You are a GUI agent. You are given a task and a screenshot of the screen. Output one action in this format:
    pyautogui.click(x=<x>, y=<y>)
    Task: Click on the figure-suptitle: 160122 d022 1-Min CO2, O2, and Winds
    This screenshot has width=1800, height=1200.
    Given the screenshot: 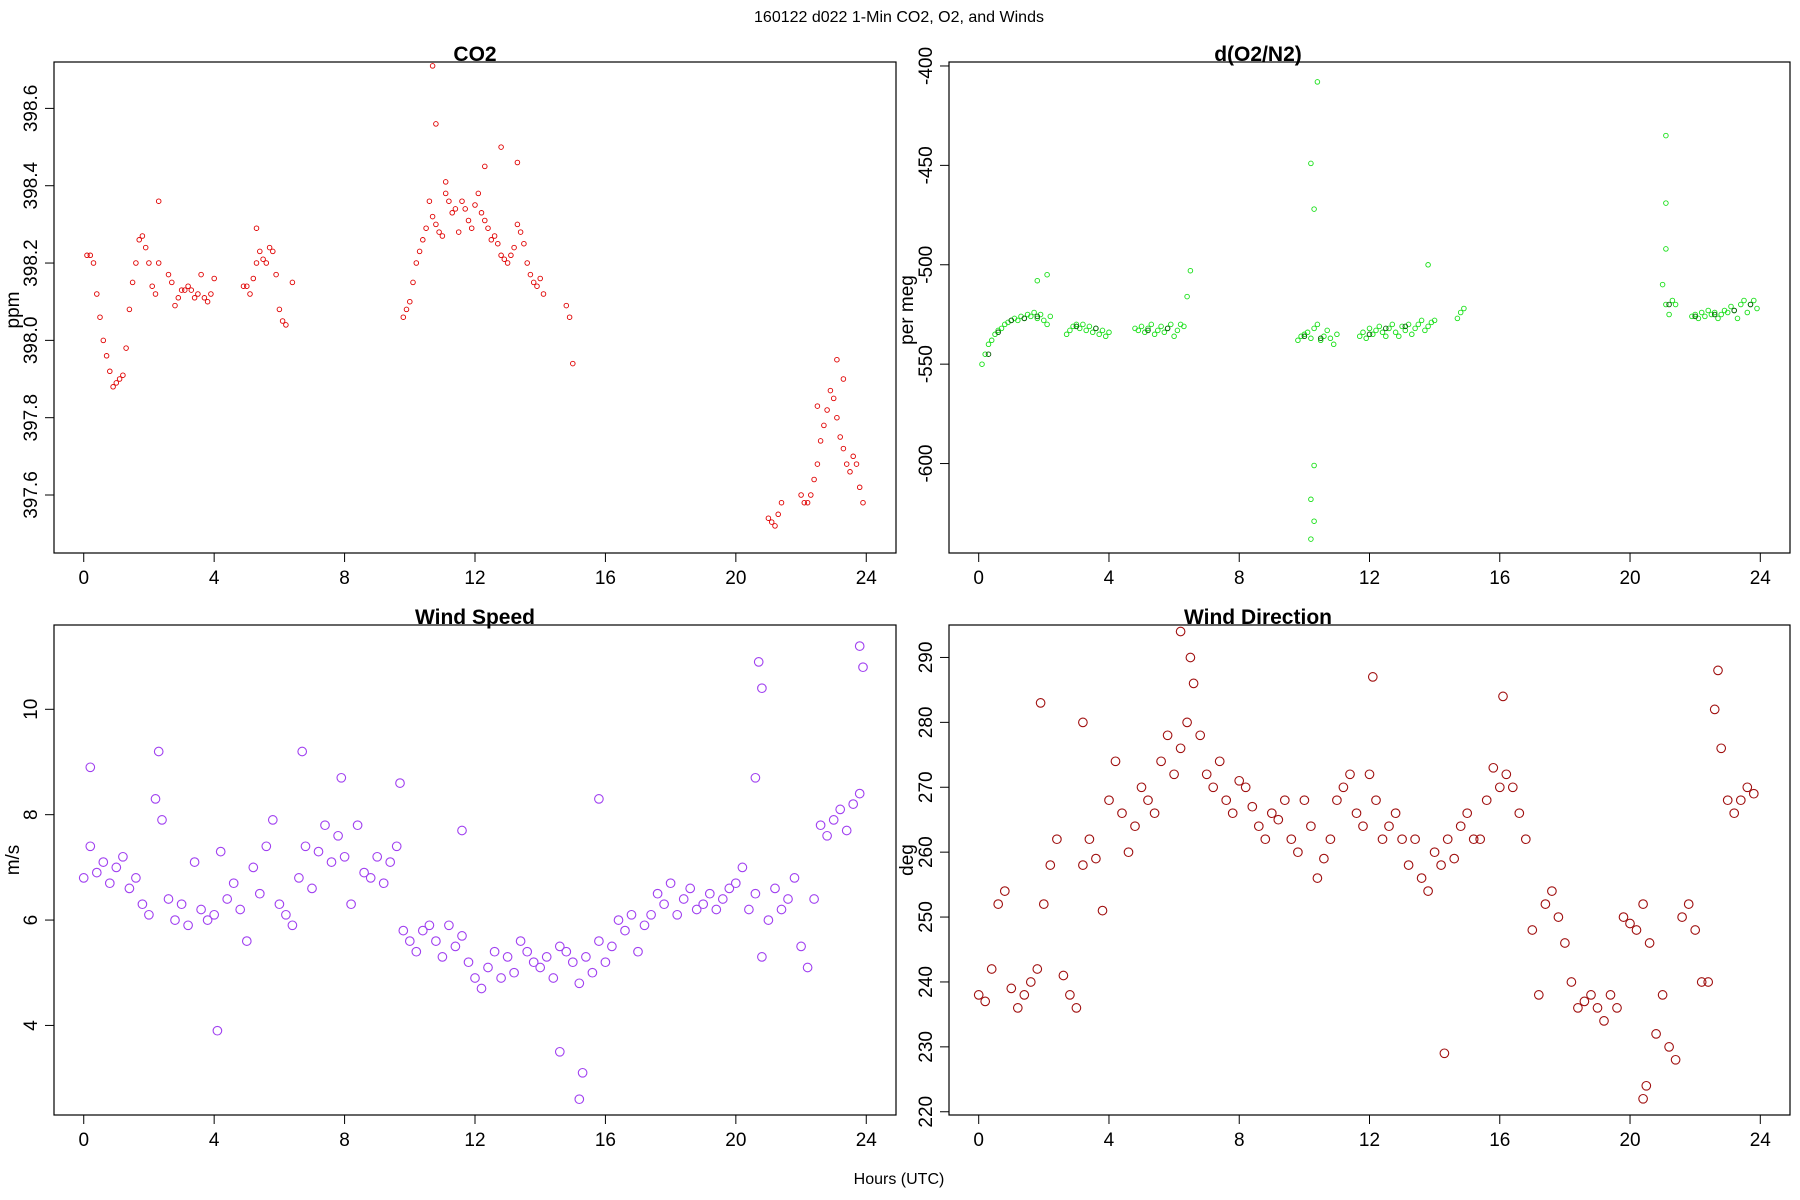 What is the action you would take?
    pyautogui.click(x=899, y=17)
    